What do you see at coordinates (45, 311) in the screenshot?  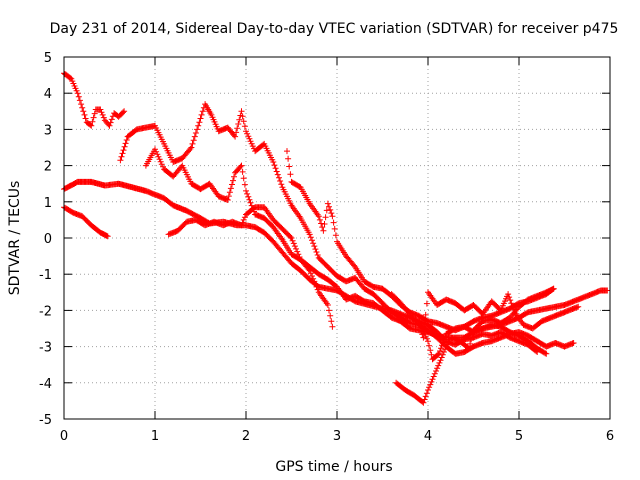 I see `y-tick-label: -2` at bounding box center [45, 311].